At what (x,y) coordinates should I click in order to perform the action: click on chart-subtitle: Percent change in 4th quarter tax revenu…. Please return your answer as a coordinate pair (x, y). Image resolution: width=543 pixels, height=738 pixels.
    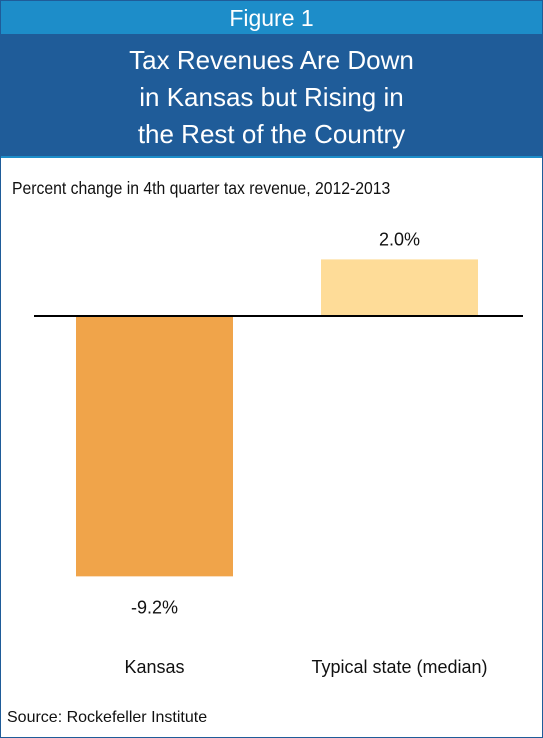
    Looking at the image, I should click on (201, 188).